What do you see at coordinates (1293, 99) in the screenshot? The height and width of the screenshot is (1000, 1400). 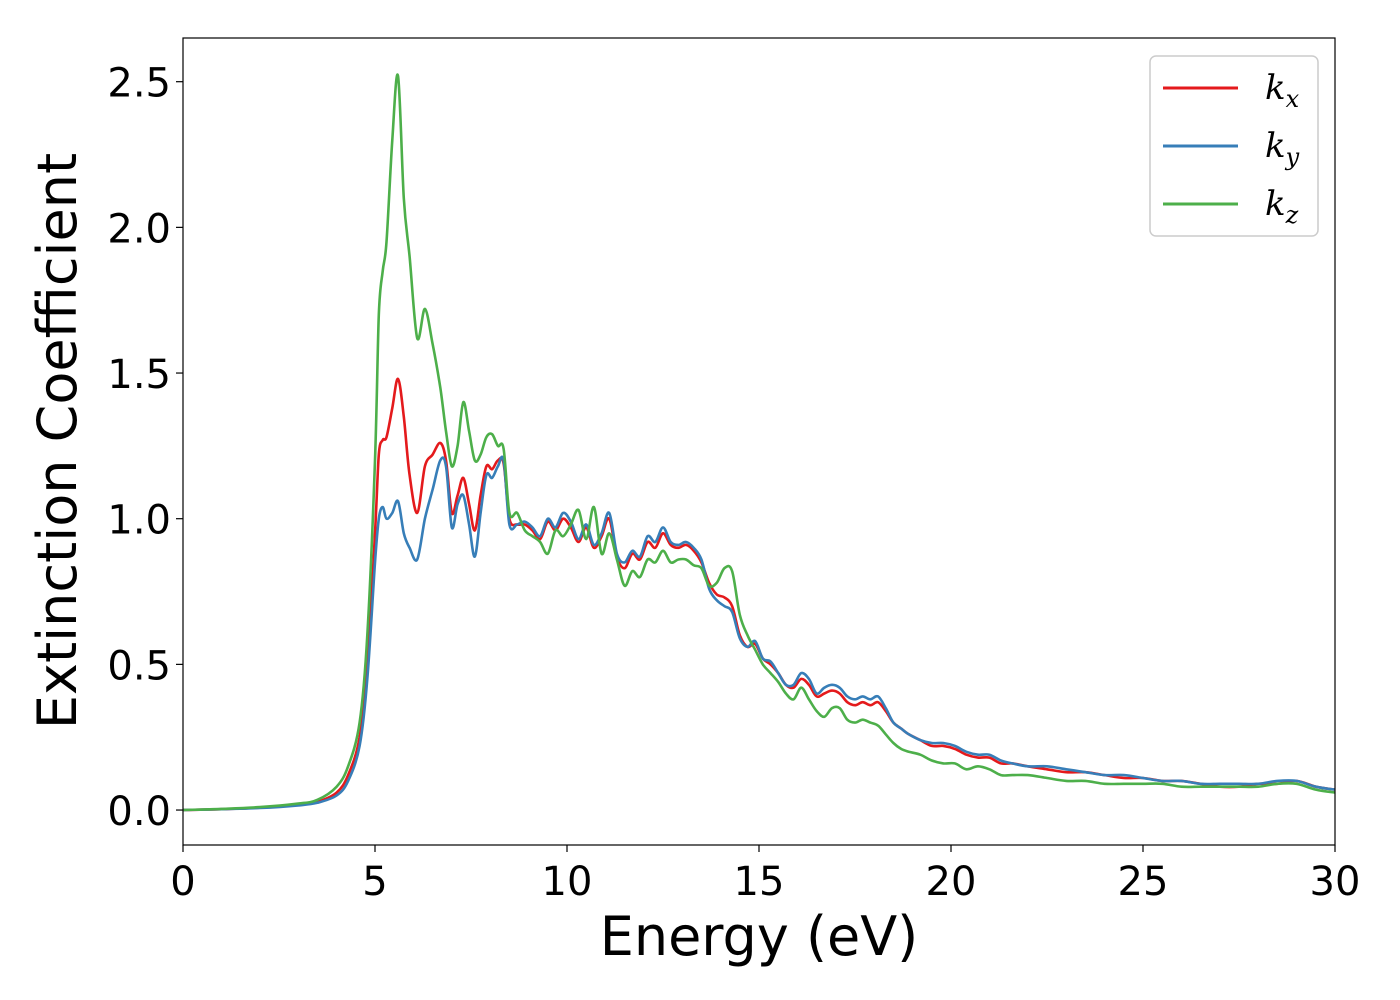 I see `legend-label-subscript: x` at bounding box center [1293, 99].